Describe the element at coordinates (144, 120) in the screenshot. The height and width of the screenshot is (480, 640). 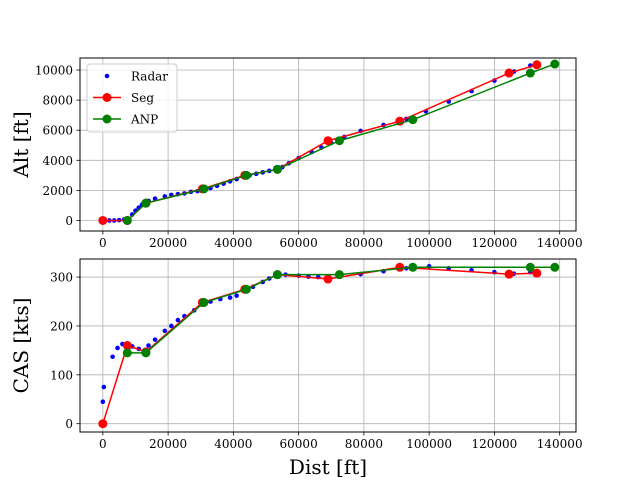
I see `legend-anp-label: ANP` at that location.